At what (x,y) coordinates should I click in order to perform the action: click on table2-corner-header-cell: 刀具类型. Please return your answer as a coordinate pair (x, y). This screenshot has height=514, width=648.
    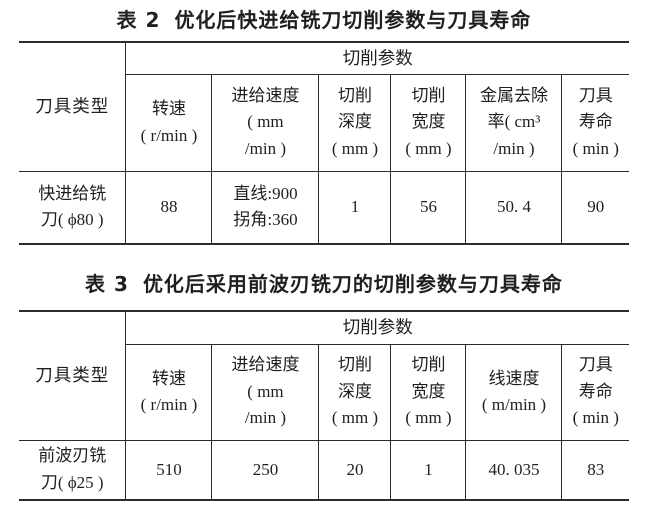
    Looking at the image, I should click on (72, 106).